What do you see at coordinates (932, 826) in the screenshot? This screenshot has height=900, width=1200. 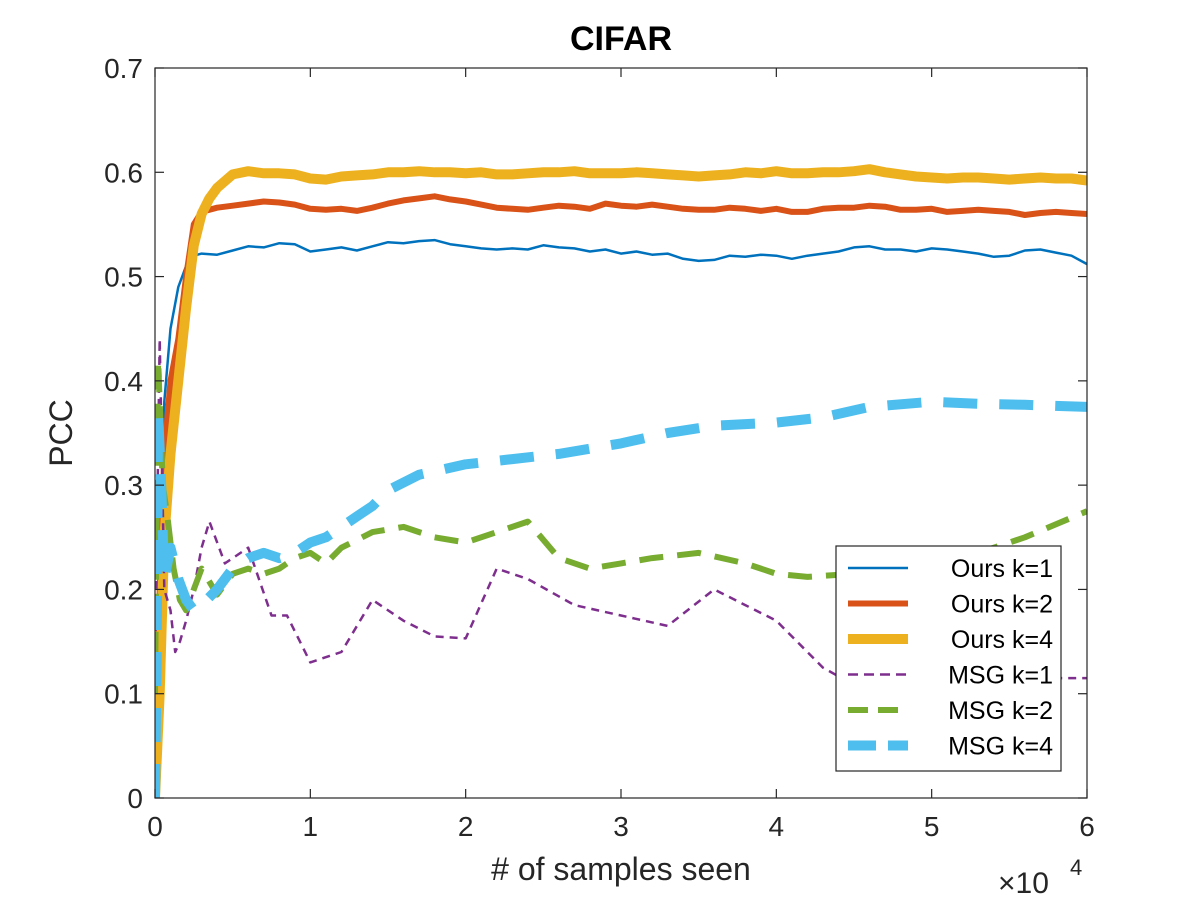 I see `x-tick-label: 5` at bounding box center [932, 826].